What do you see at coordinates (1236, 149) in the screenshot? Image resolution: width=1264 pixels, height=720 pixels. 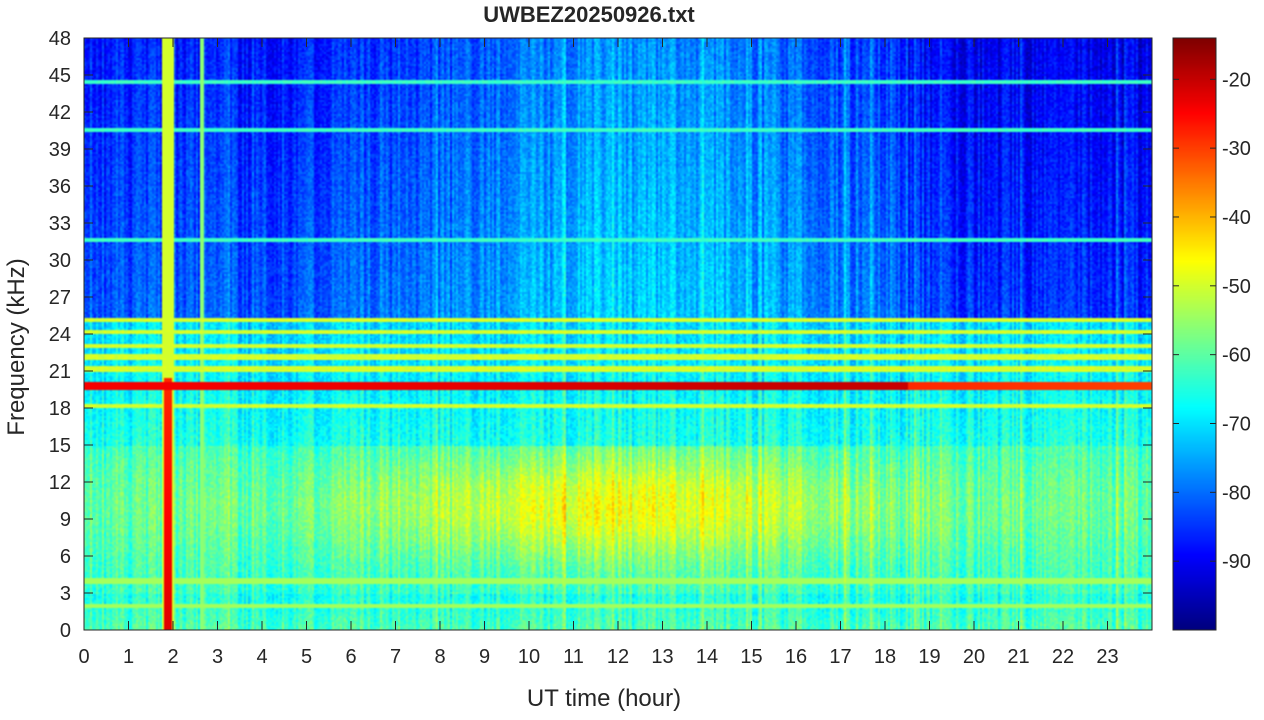 I see `colorbar-tick-label: -30` at bounding box center [1236, 149].